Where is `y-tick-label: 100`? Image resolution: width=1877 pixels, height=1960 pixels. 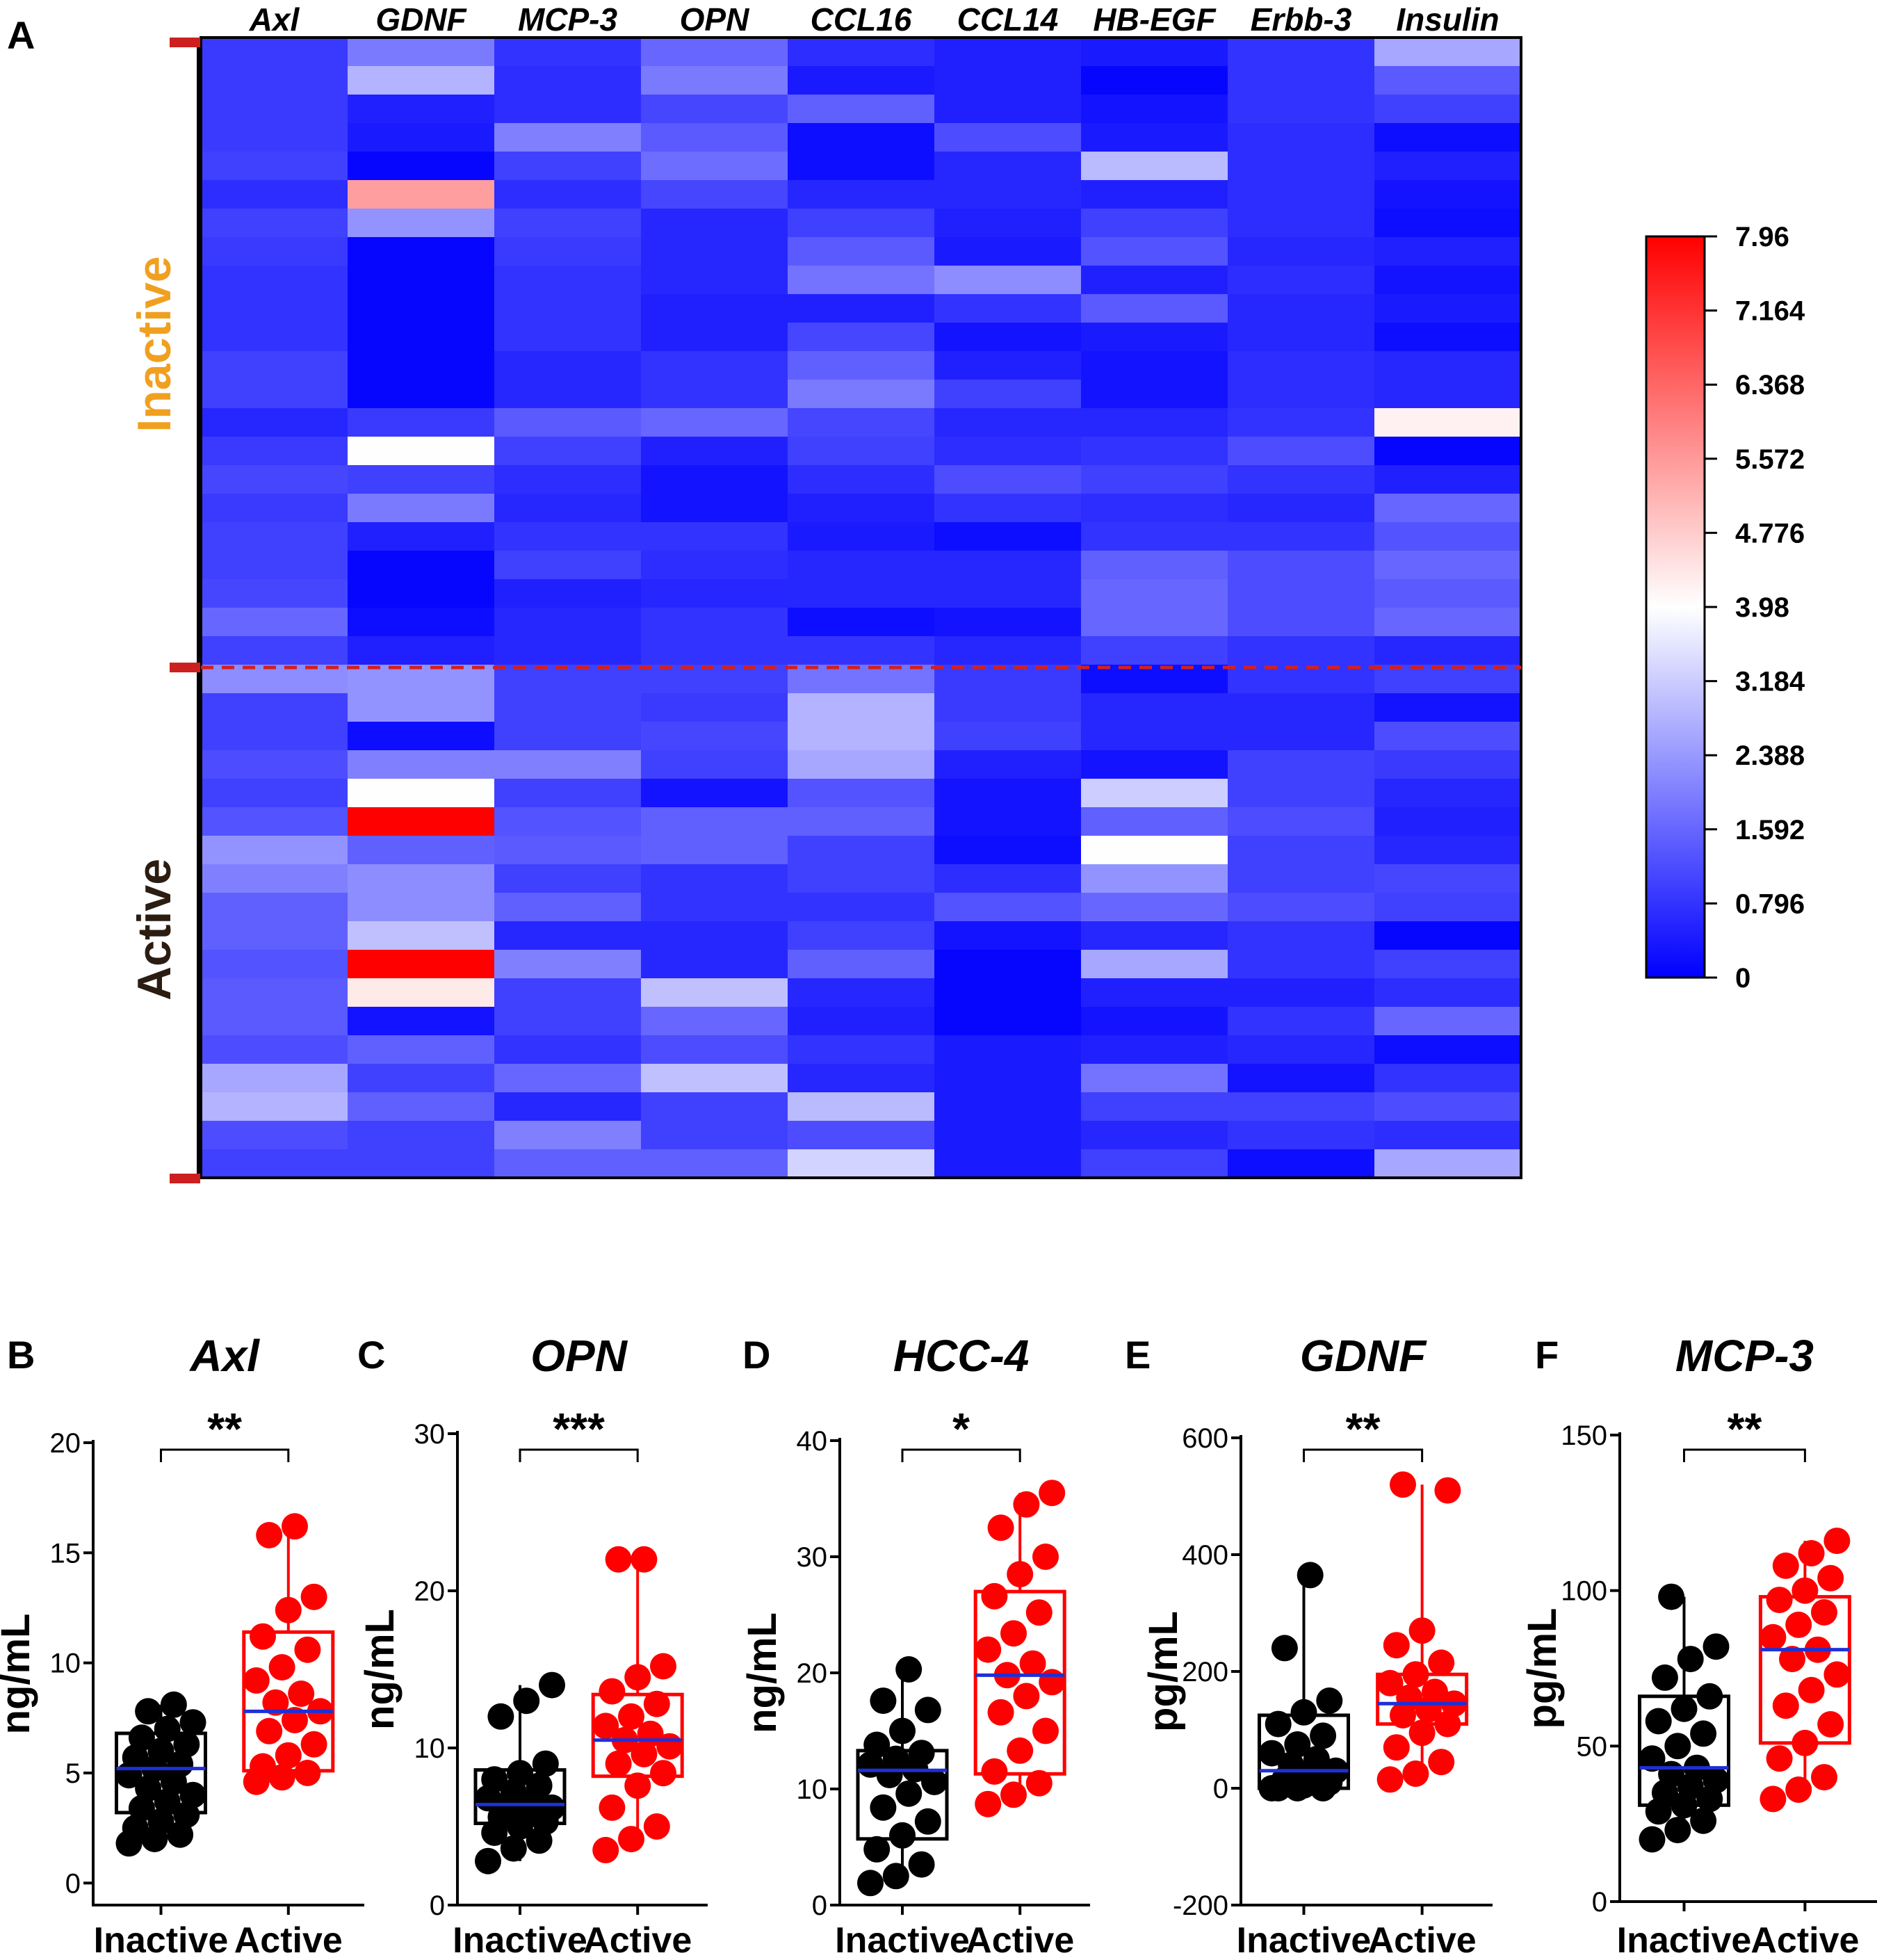
y-tick-label: 100 is located at coordinates (1584, 1591).